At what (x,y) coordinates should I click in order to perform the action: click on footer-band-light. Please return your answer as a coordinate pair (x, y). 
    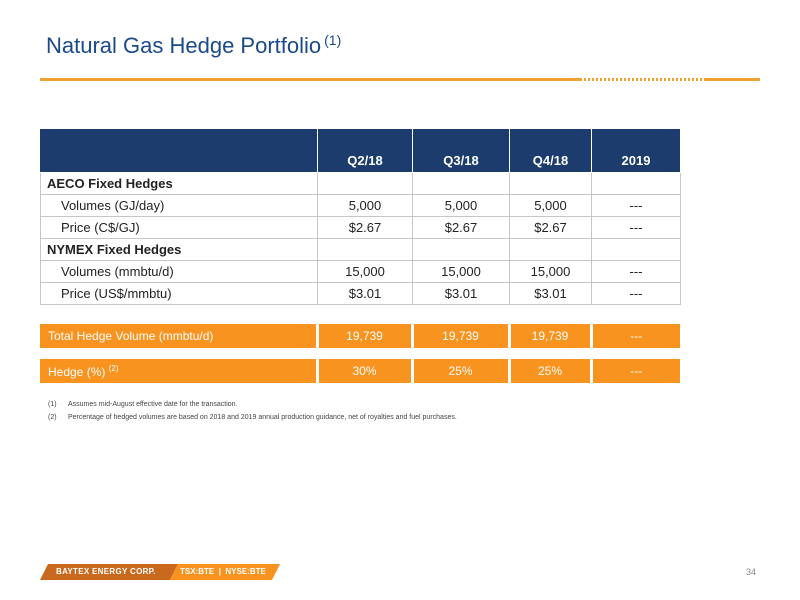
    Looking at the image, I should click on (225, 572).